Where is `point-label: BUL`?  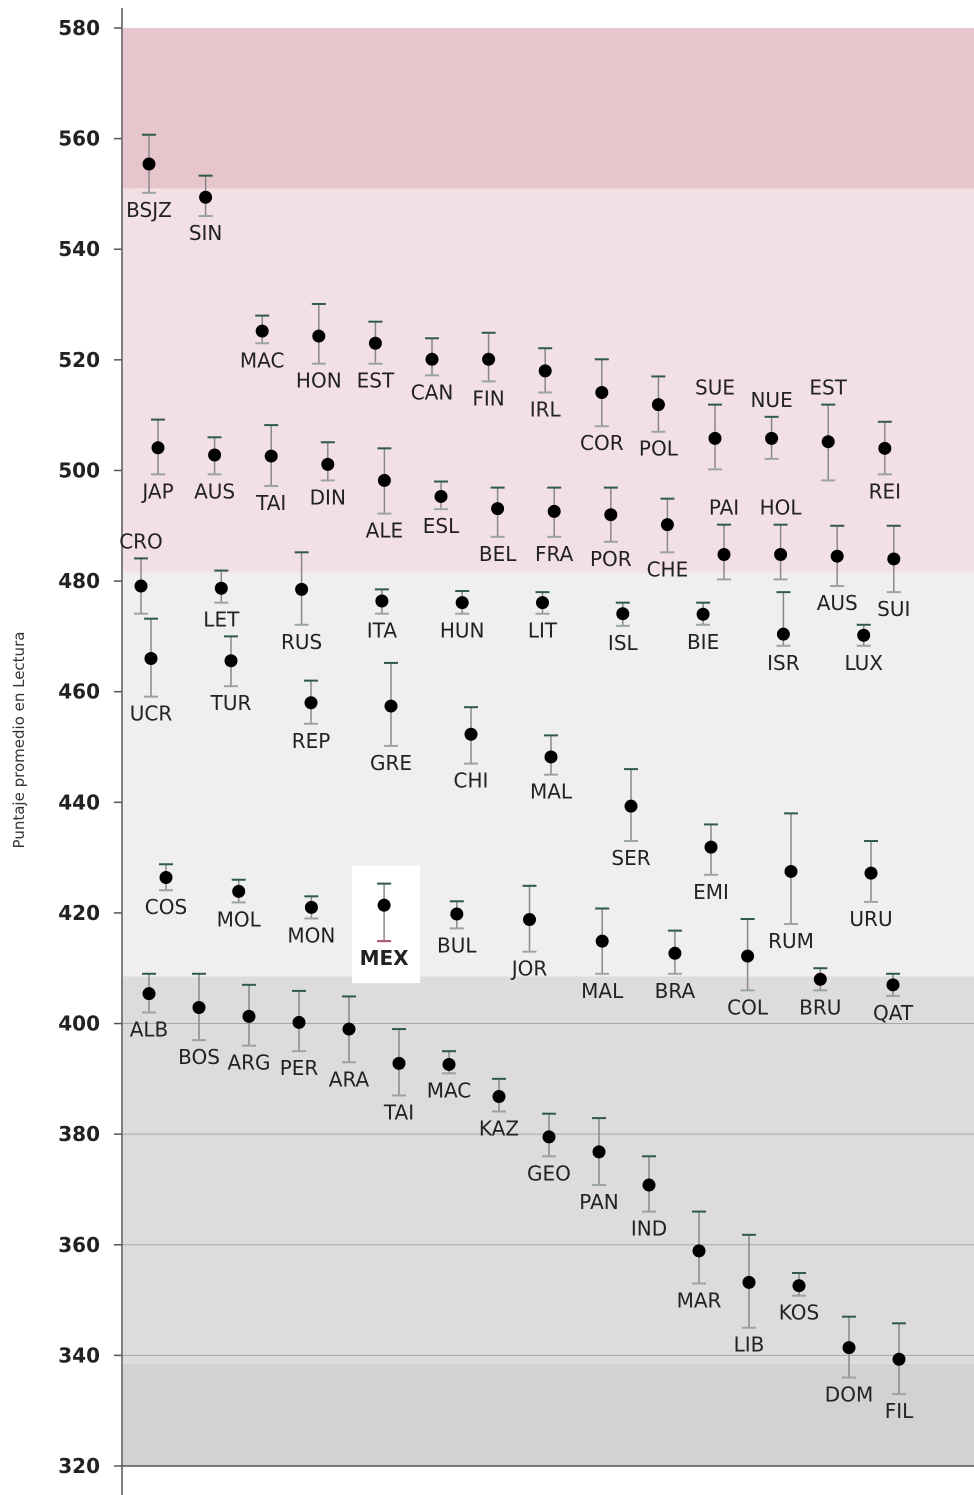 point-label: BUL is located at coordinates (457, 945).